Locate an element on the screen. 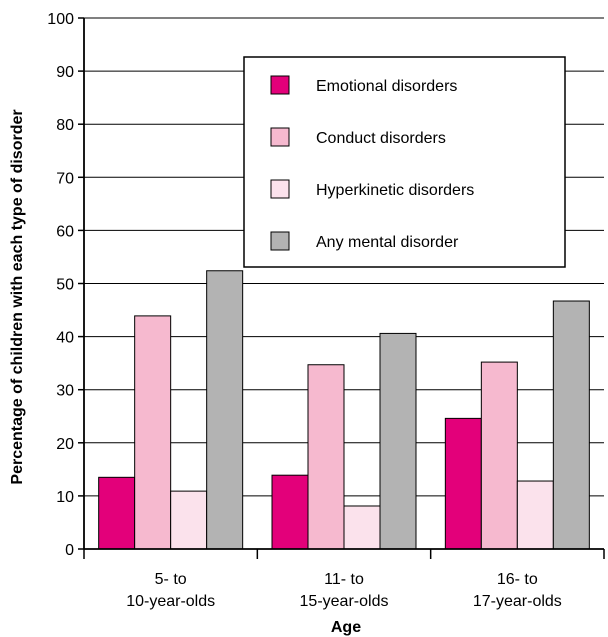 The width and height of the screenshot is (608, 637). y-tick-label: 100 is located at coordinates (60, 19).